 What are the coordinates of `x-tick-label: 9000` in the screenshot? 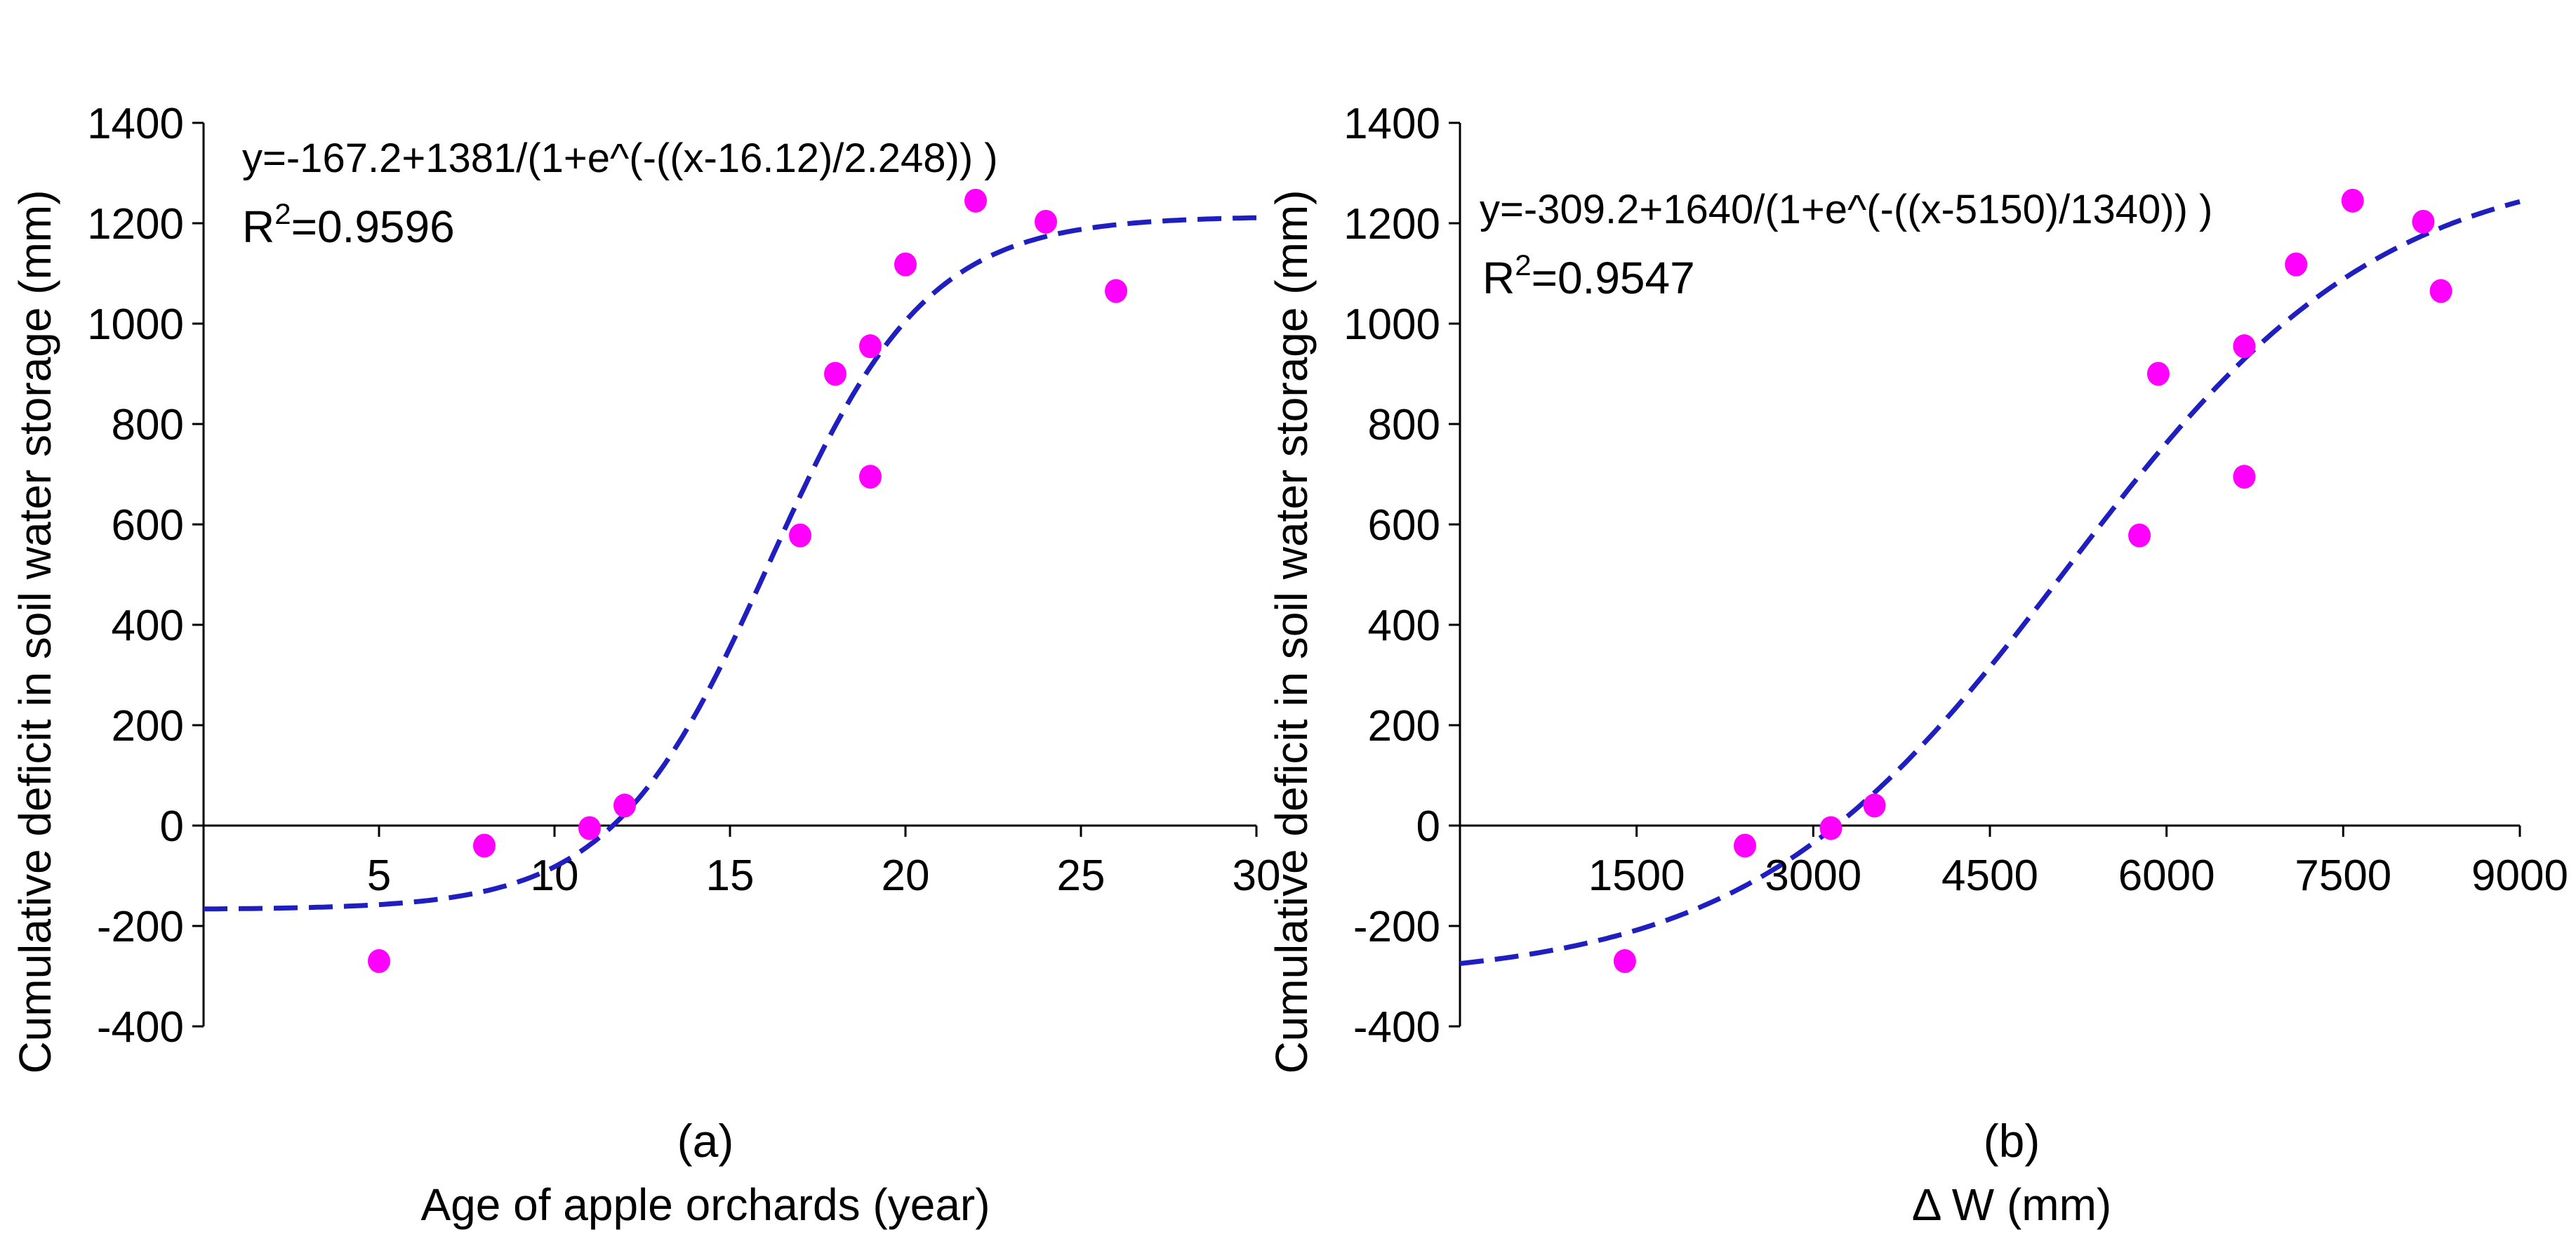 It's located at (2520, 876).